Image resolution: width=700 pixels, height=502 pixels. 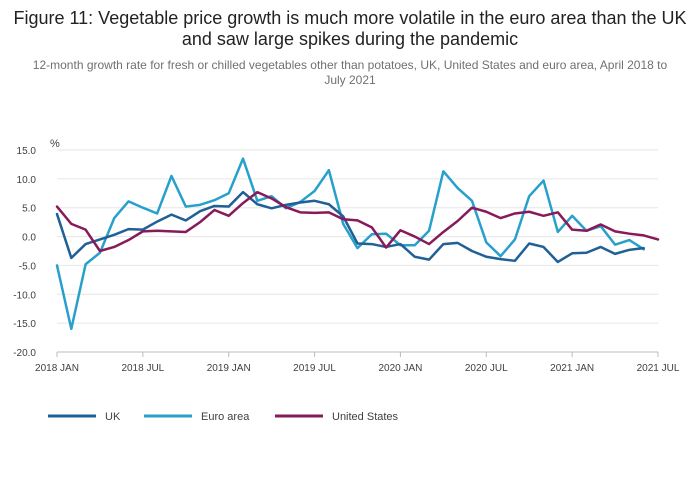 What do you see at coordinates (357, 221) in the screenshot?
I see `series-line-united-states` at bounding box center [357, 221].